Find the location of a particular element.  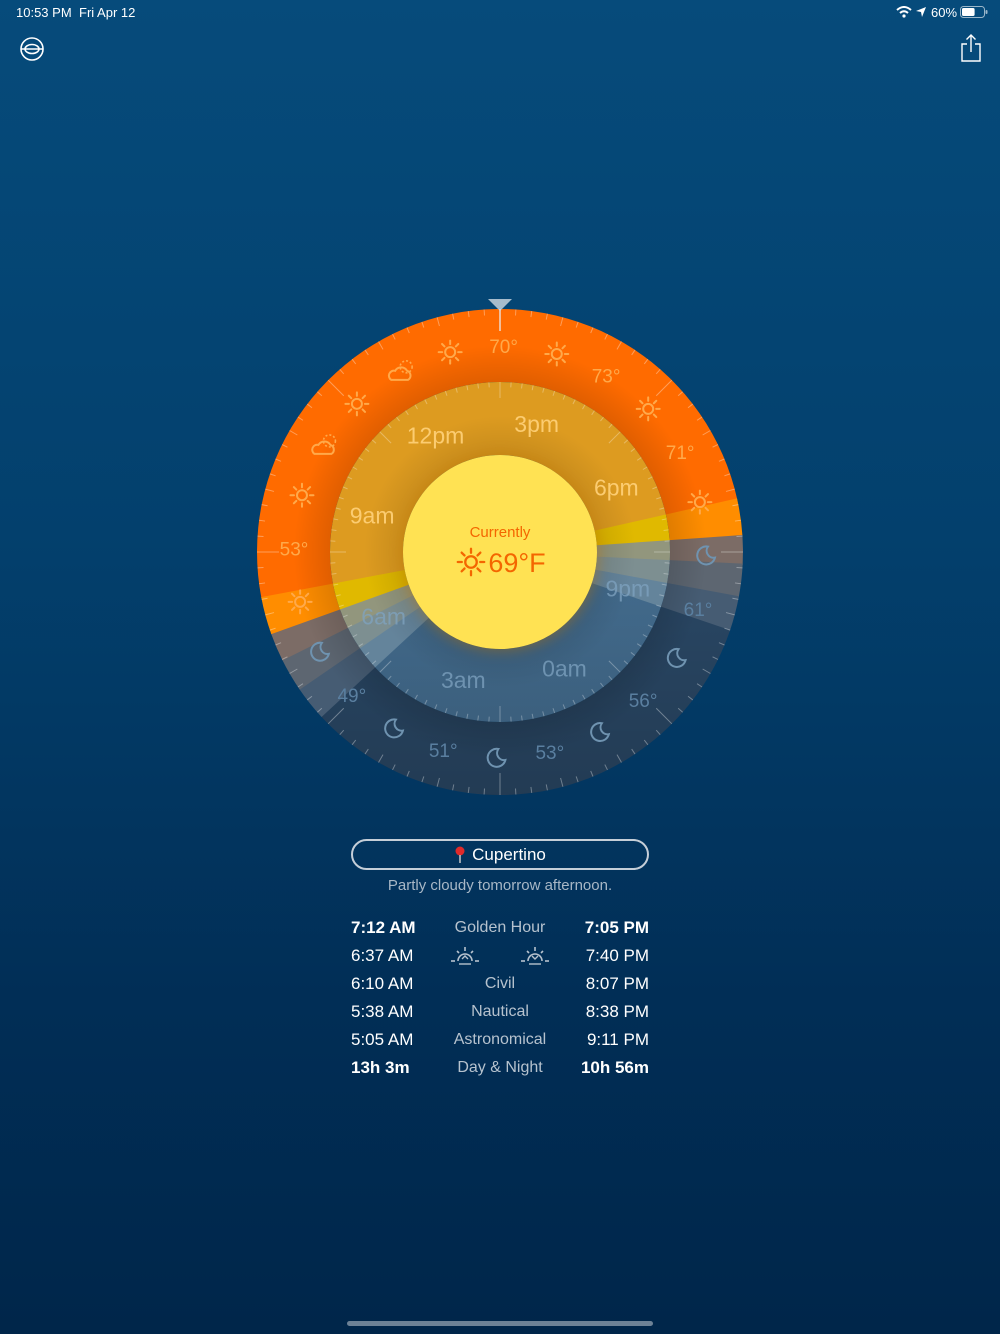

sun-time-row: 5:05 AM Astronomical 9:11 PM is located at coordinates (500, 1042).